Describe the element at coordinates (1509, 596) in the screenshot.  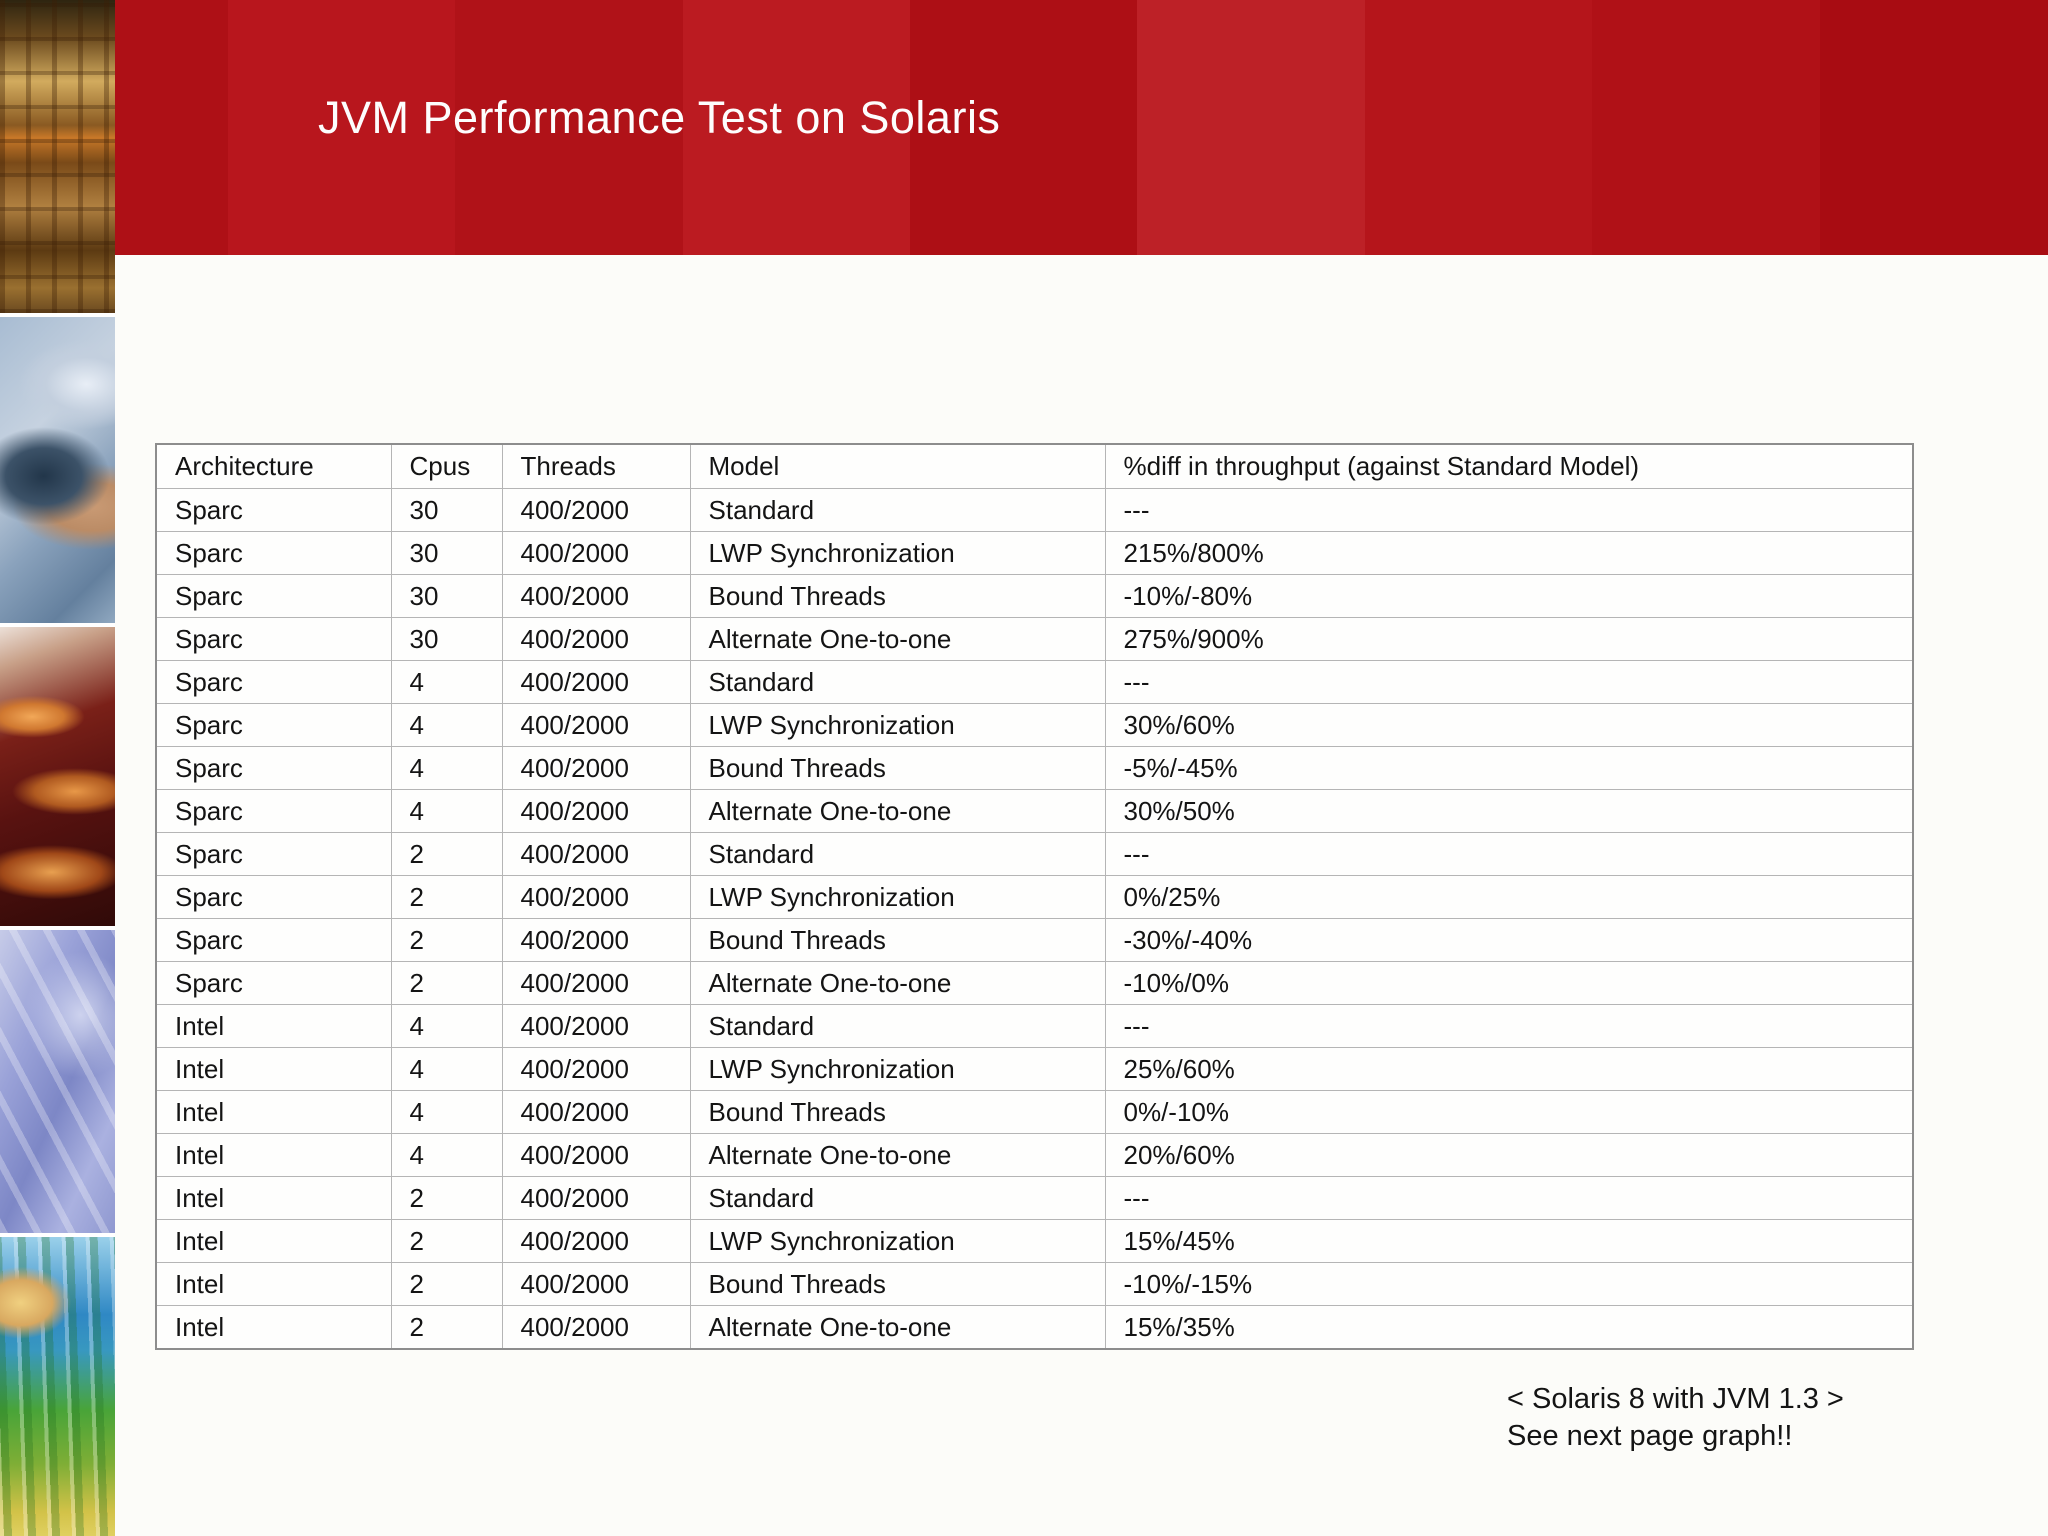
I see `table-cell: -10%/-80%` at that location.